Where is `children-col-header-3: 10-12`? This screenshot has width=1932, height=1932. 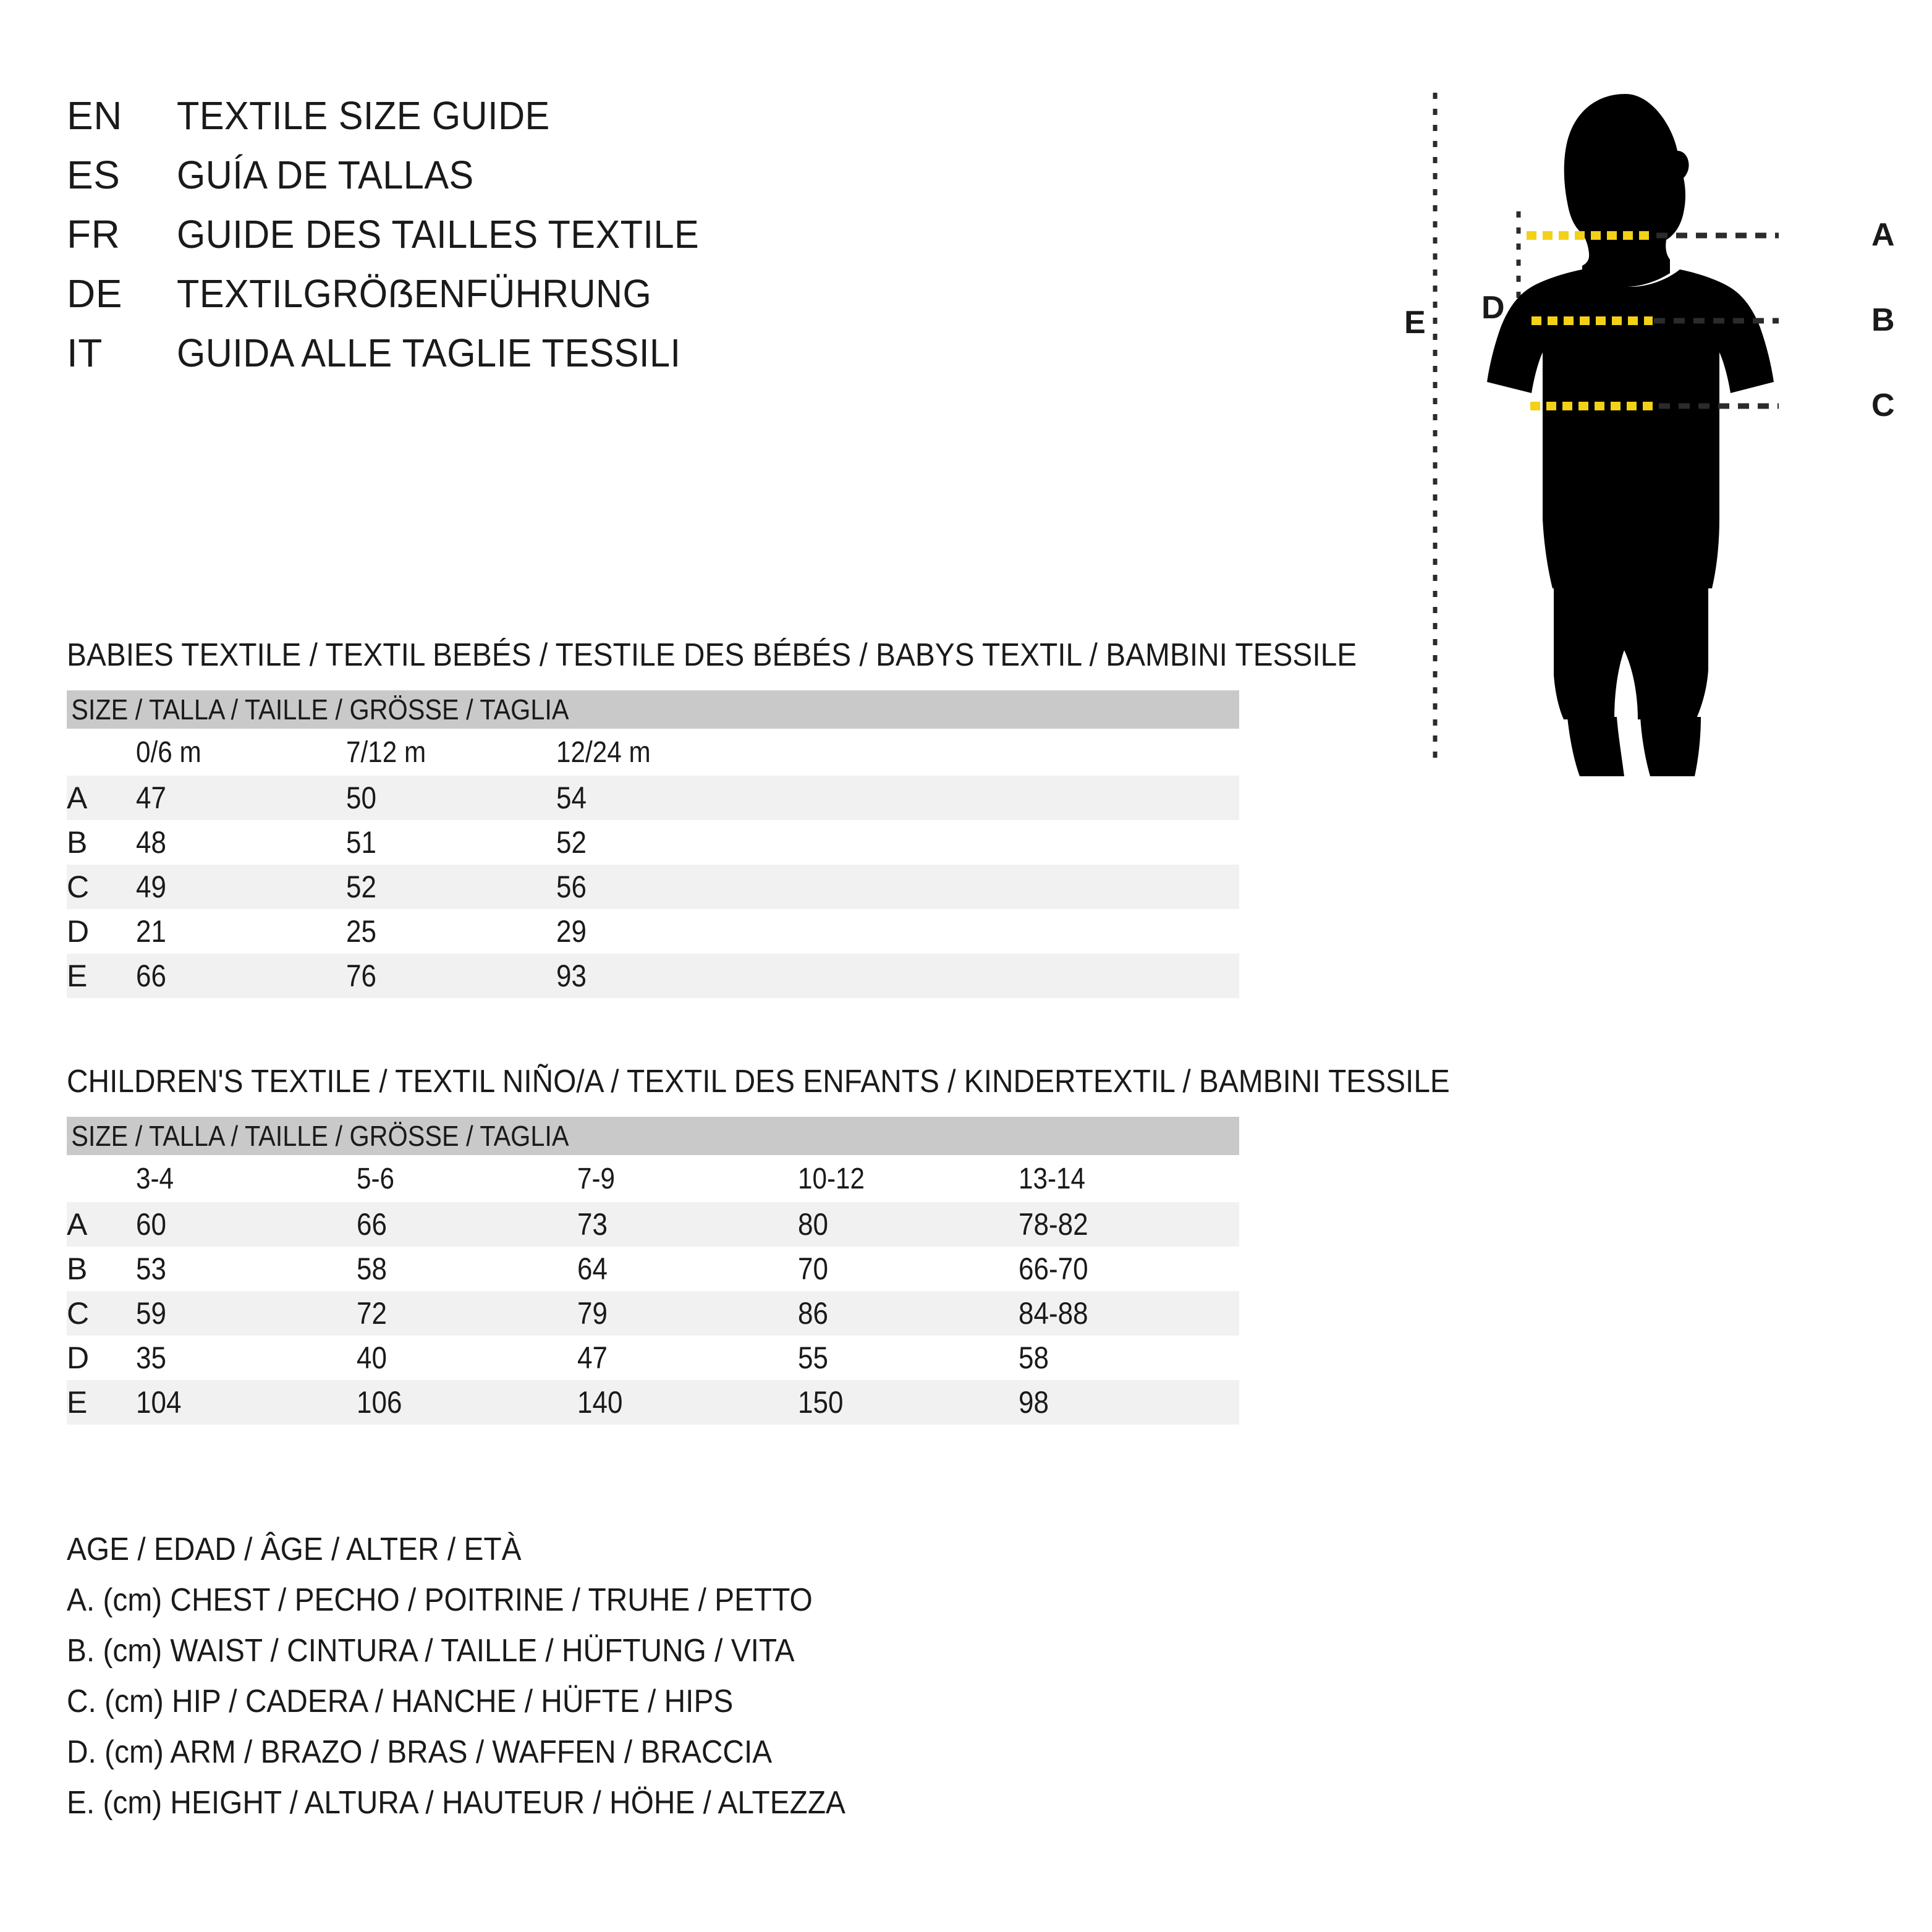
children-col-header-3: 10-12 is located at coordinates (908, 1179).